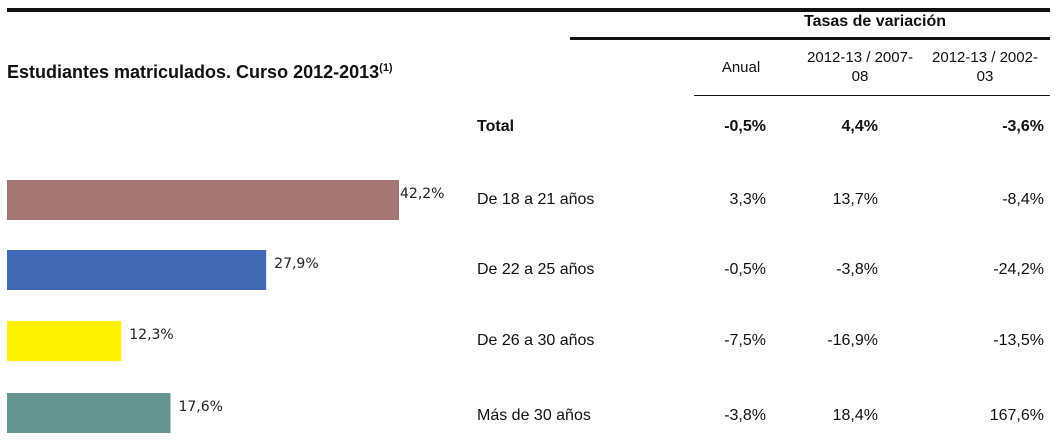 The height and width of the screenshot is (445, 1061). I want to click on total-cell: 4,4%, so click(859, 126).